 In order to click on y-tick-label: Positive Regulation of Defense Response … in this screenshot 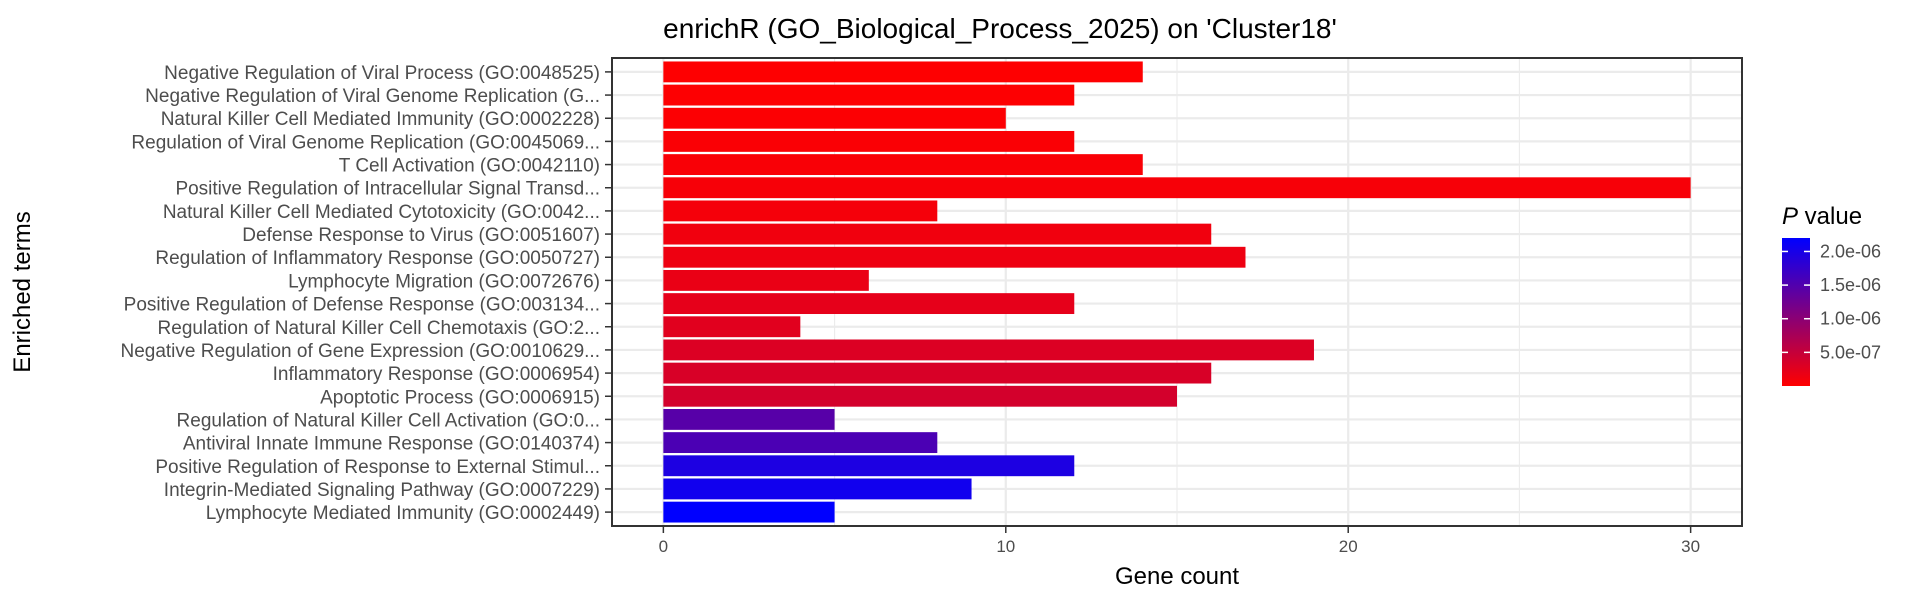, I will do `click(362, 305)`.